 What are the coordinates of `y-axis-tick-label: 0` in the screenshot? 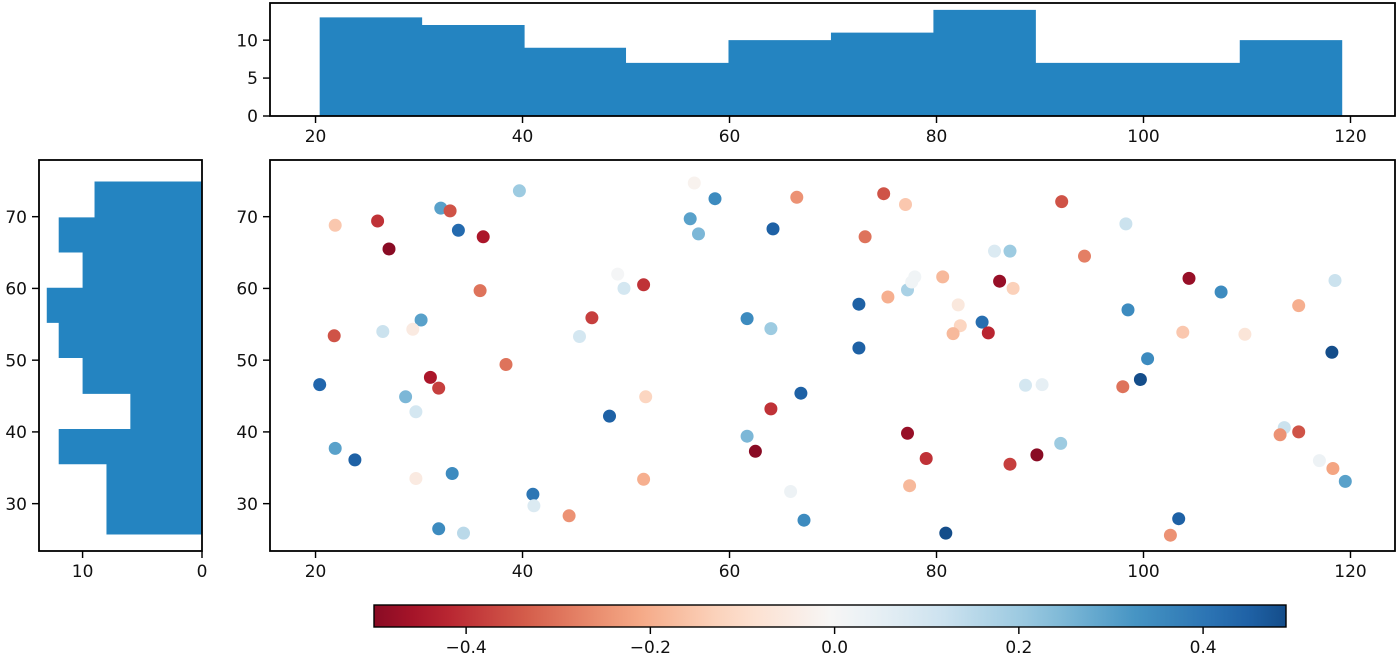 It's located at (252, 117).